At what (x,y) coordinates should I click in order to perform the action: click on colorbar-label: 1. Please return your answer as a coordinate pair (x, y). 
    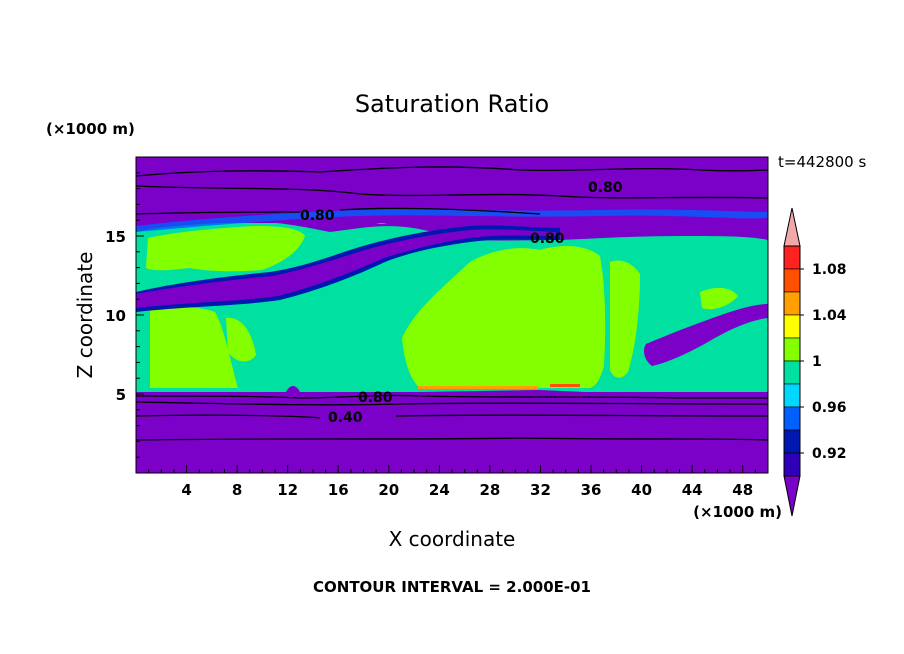
    Looking at the image, I should click on (817, 362).